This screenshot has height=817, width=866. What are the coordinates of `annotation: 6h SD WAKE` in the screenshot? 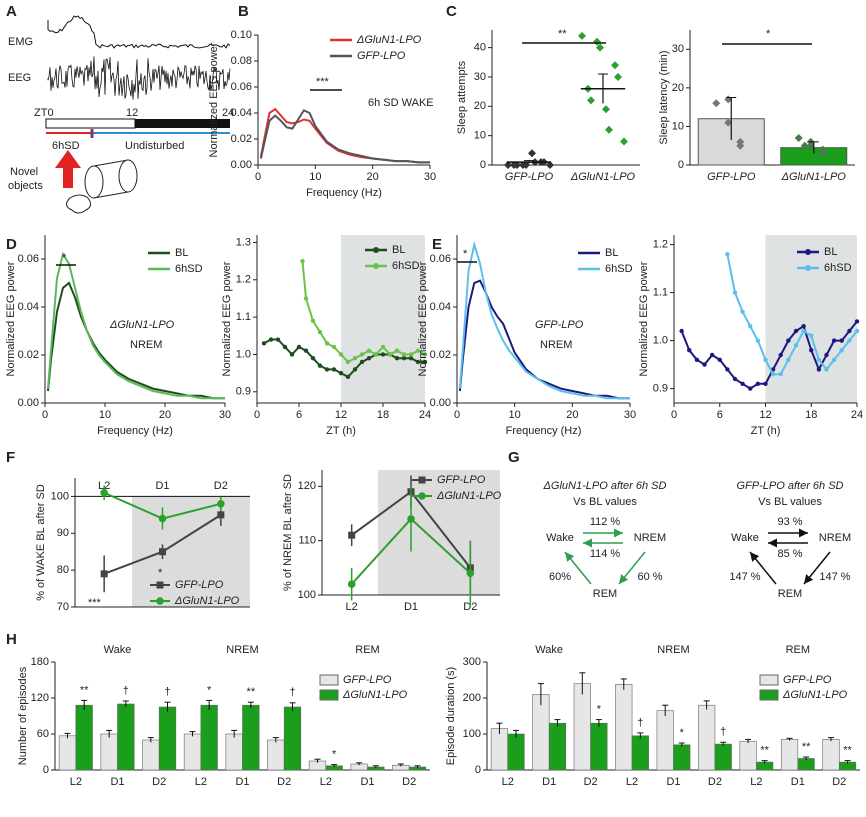 It's located at (401, 103).